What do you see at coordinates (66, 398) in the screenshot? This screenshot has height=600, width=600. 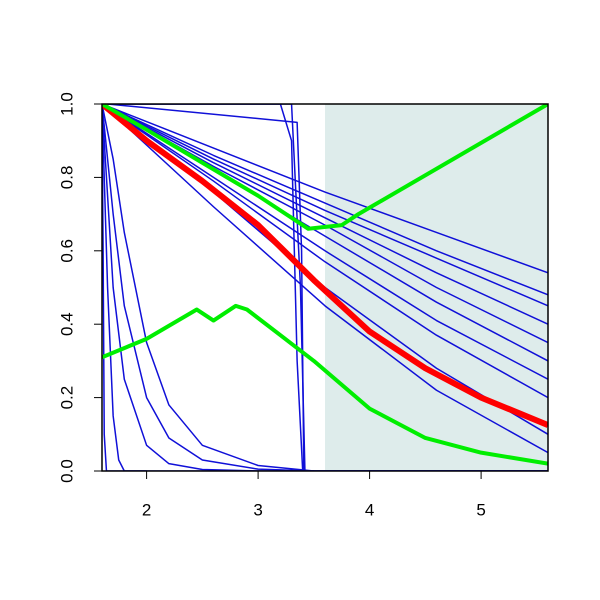 I see `y-tick-label: 0.2` at bounding box center [66, 398].